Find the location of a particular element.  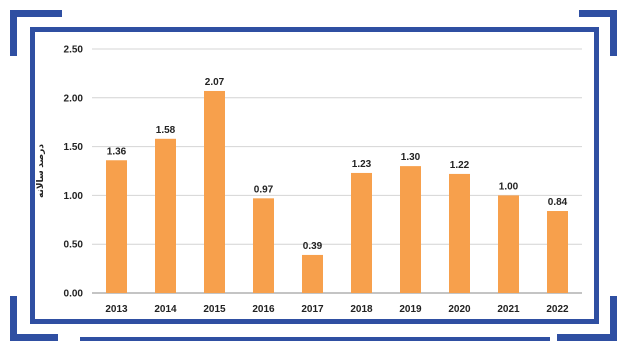

x-tick-label-2016: 2016 is located at coordinates (263, 309).